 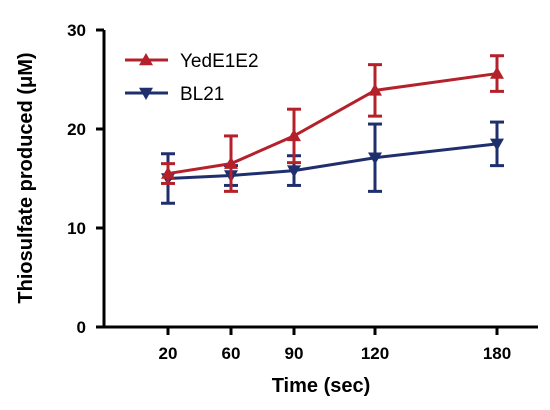 What do you see at coordinates (497, 353) in the screenshot?
I see `x-tick-label: 180` at bounding box center [497, 353].